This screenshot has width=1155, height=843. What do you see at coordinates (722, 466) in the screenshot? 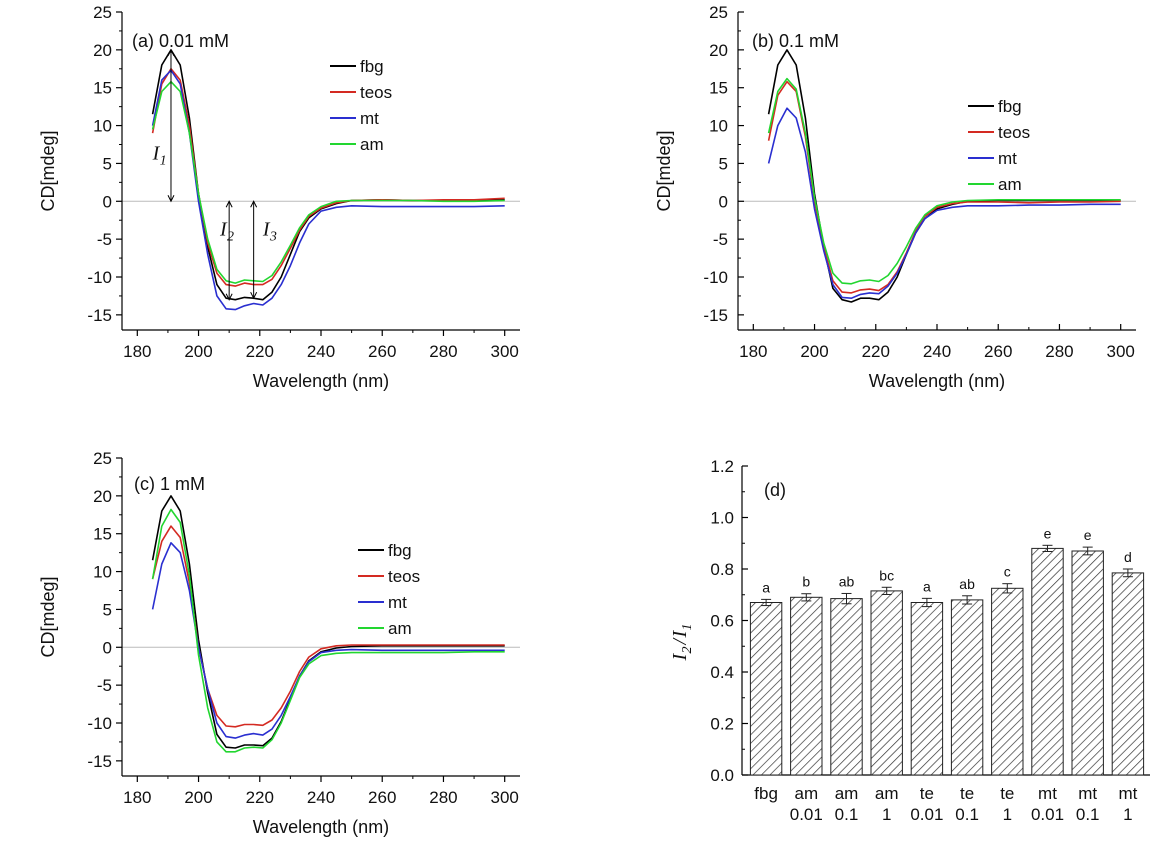
I see `y-tick-label: 1.2` at bounding box center [722, 466].